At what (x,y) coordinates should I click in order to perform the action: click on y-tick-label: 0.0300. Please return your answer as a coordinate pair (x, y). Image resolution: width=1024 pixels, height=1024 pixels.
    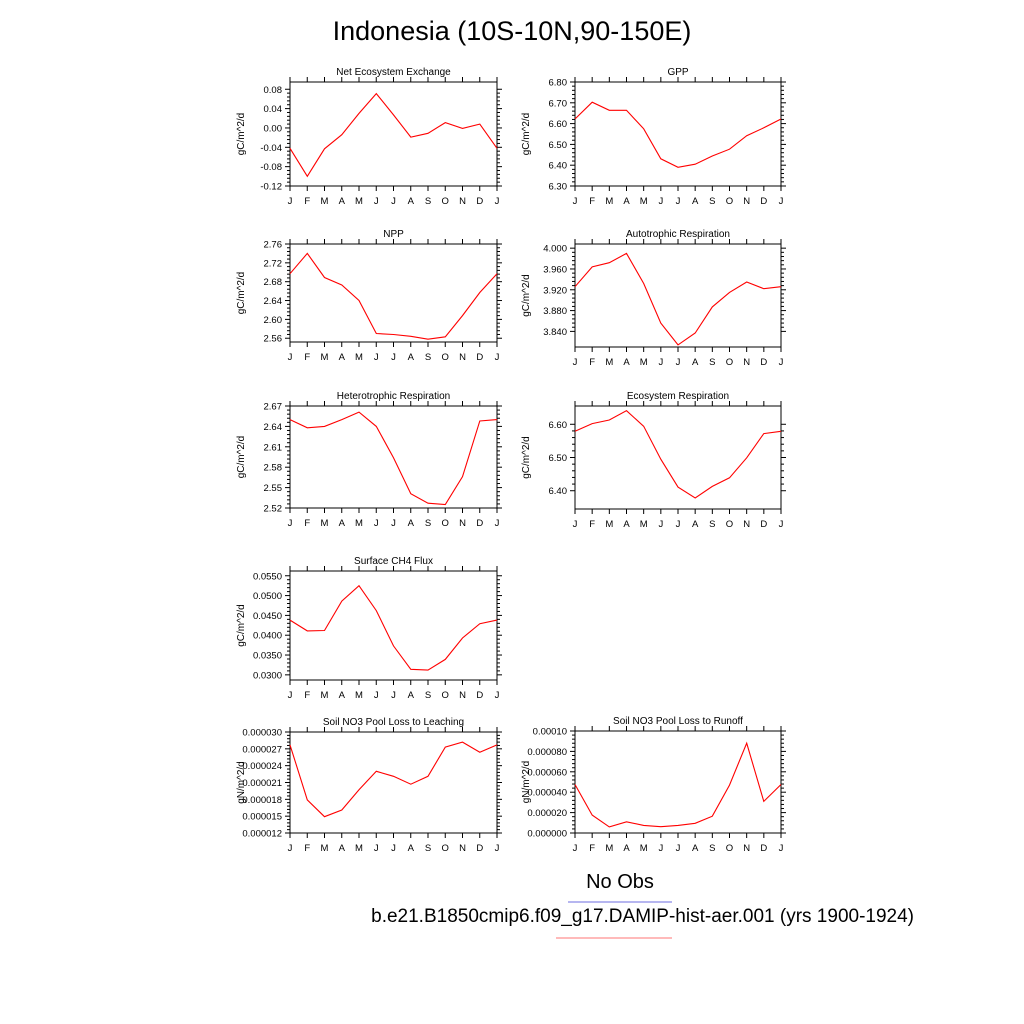
    Looking at the image, I should click on (267, 675).